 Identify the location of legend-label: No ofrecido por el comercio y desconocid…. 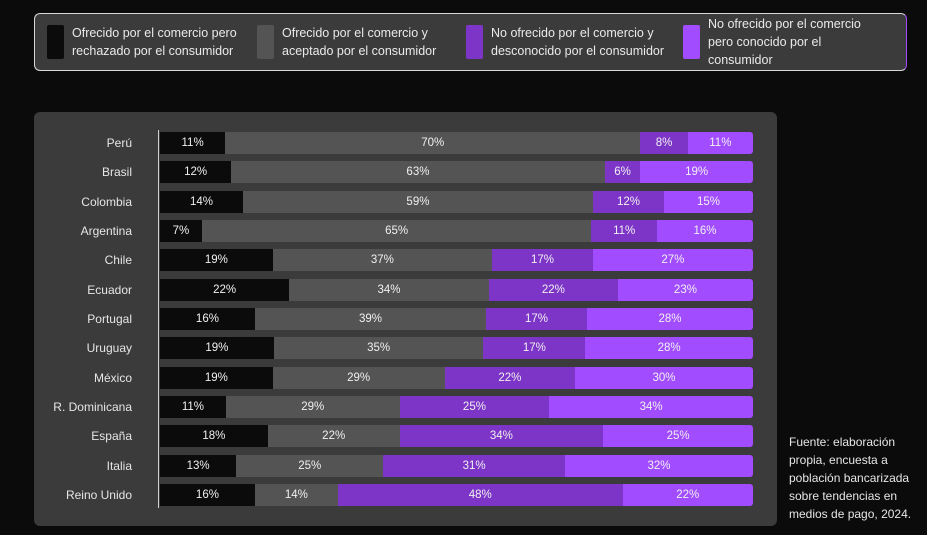
(578, 42).